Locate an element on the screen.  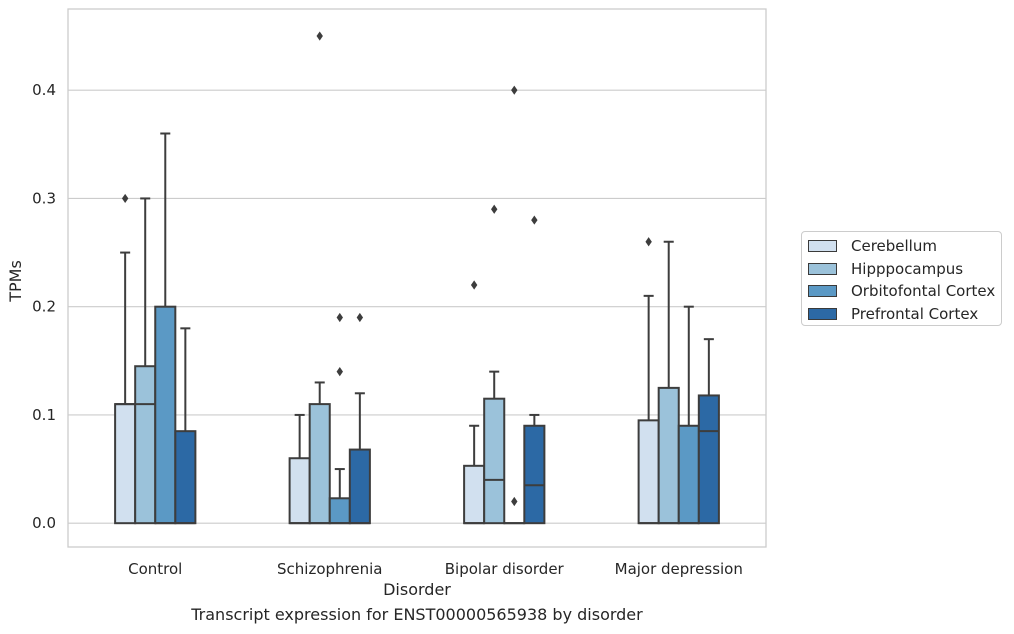
legend-label: Cerebellum is located at coordinates (894, 246).